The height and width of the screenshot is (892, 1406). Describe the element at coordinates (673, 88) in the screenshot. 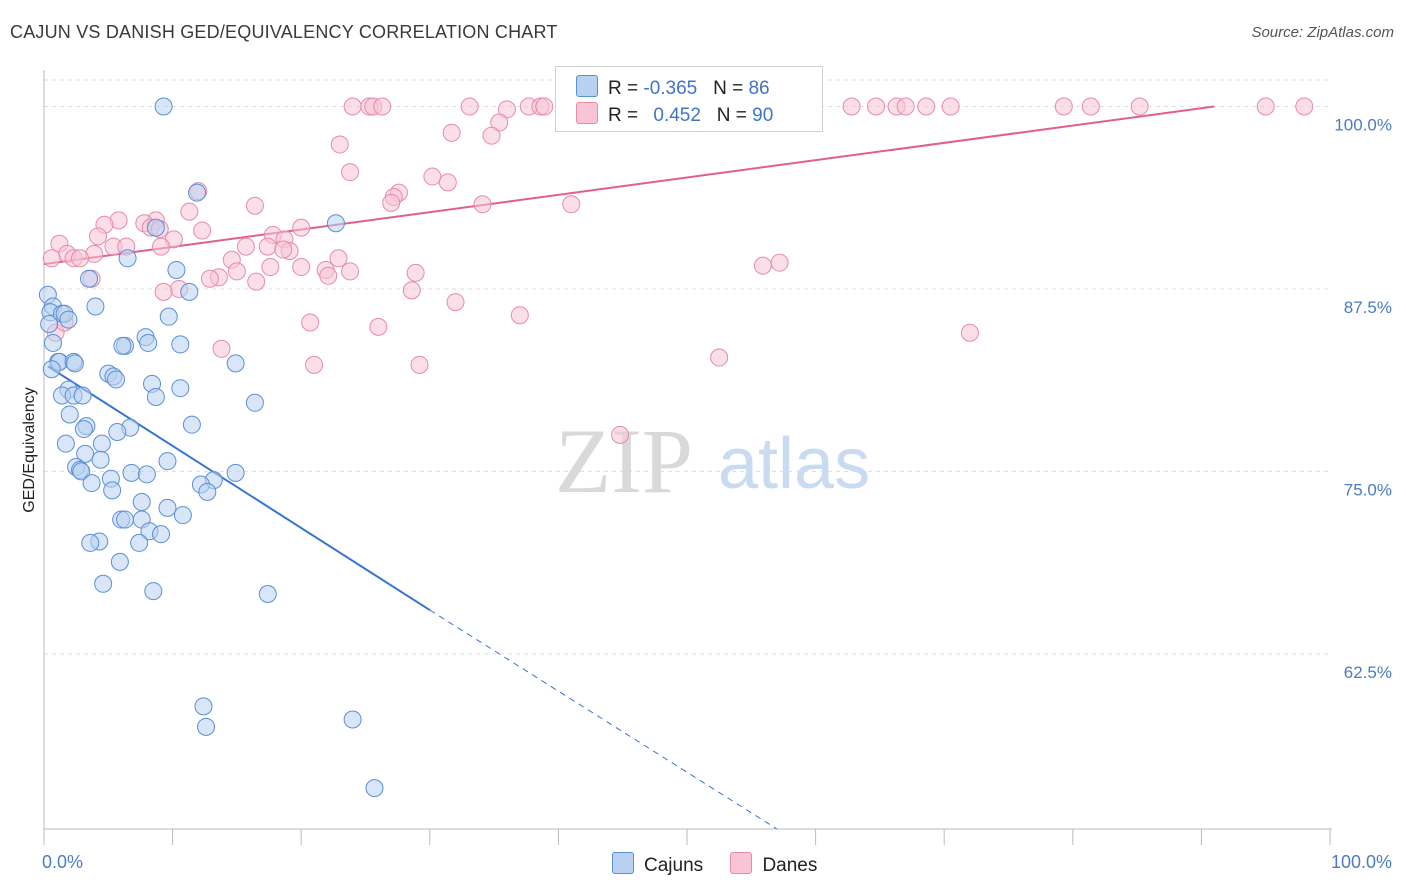

I see `legend-row-cajuns: R = -0.365 N = 86` at that location.